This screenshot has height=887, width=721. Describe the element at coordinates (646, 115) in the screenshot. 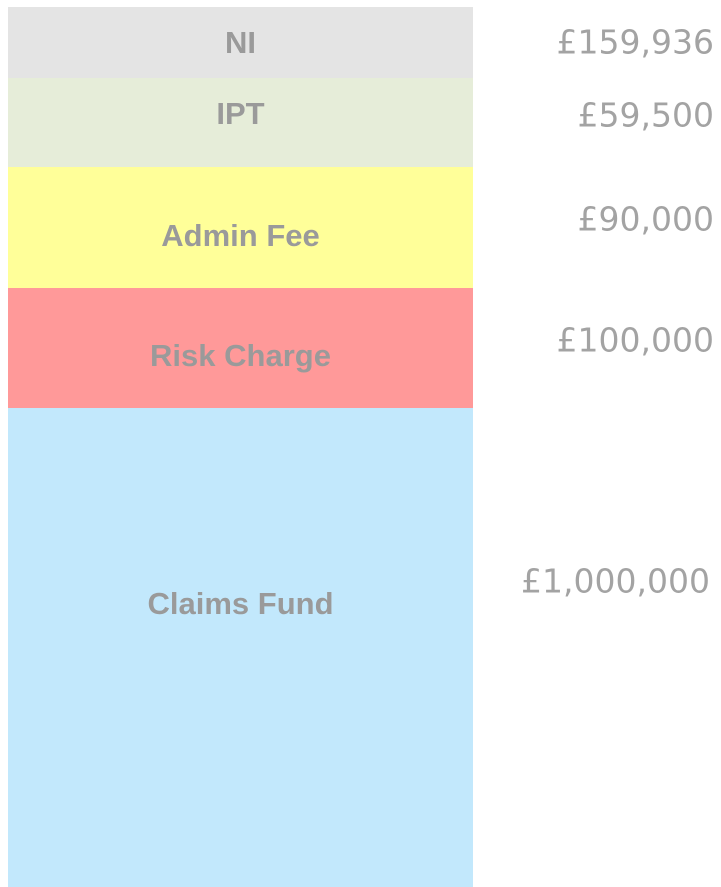

I see `segment-amount: £59,500` at that location.